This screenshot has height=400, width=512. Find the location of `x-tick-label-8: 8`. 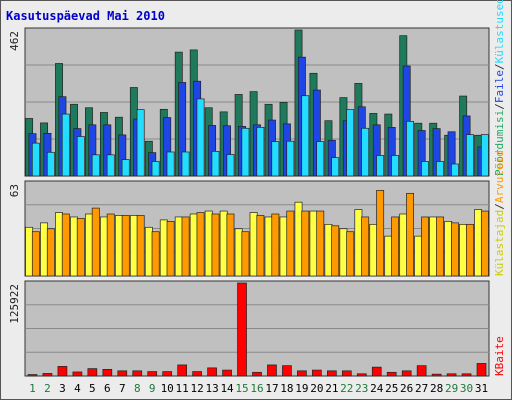

x-tick-label-8: 8 is located at coordinates (137, 388).